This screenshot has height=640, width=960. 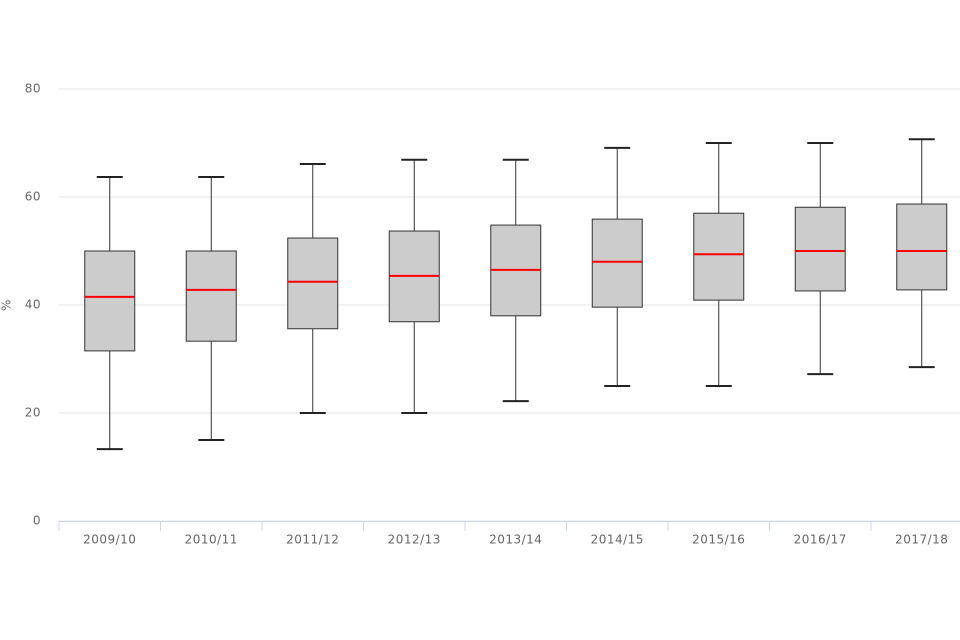 What do you see at coordinates (921, 540) in the screenshot?
I see `x-tick-label: 2017/18` at bounding box center [921, 540].